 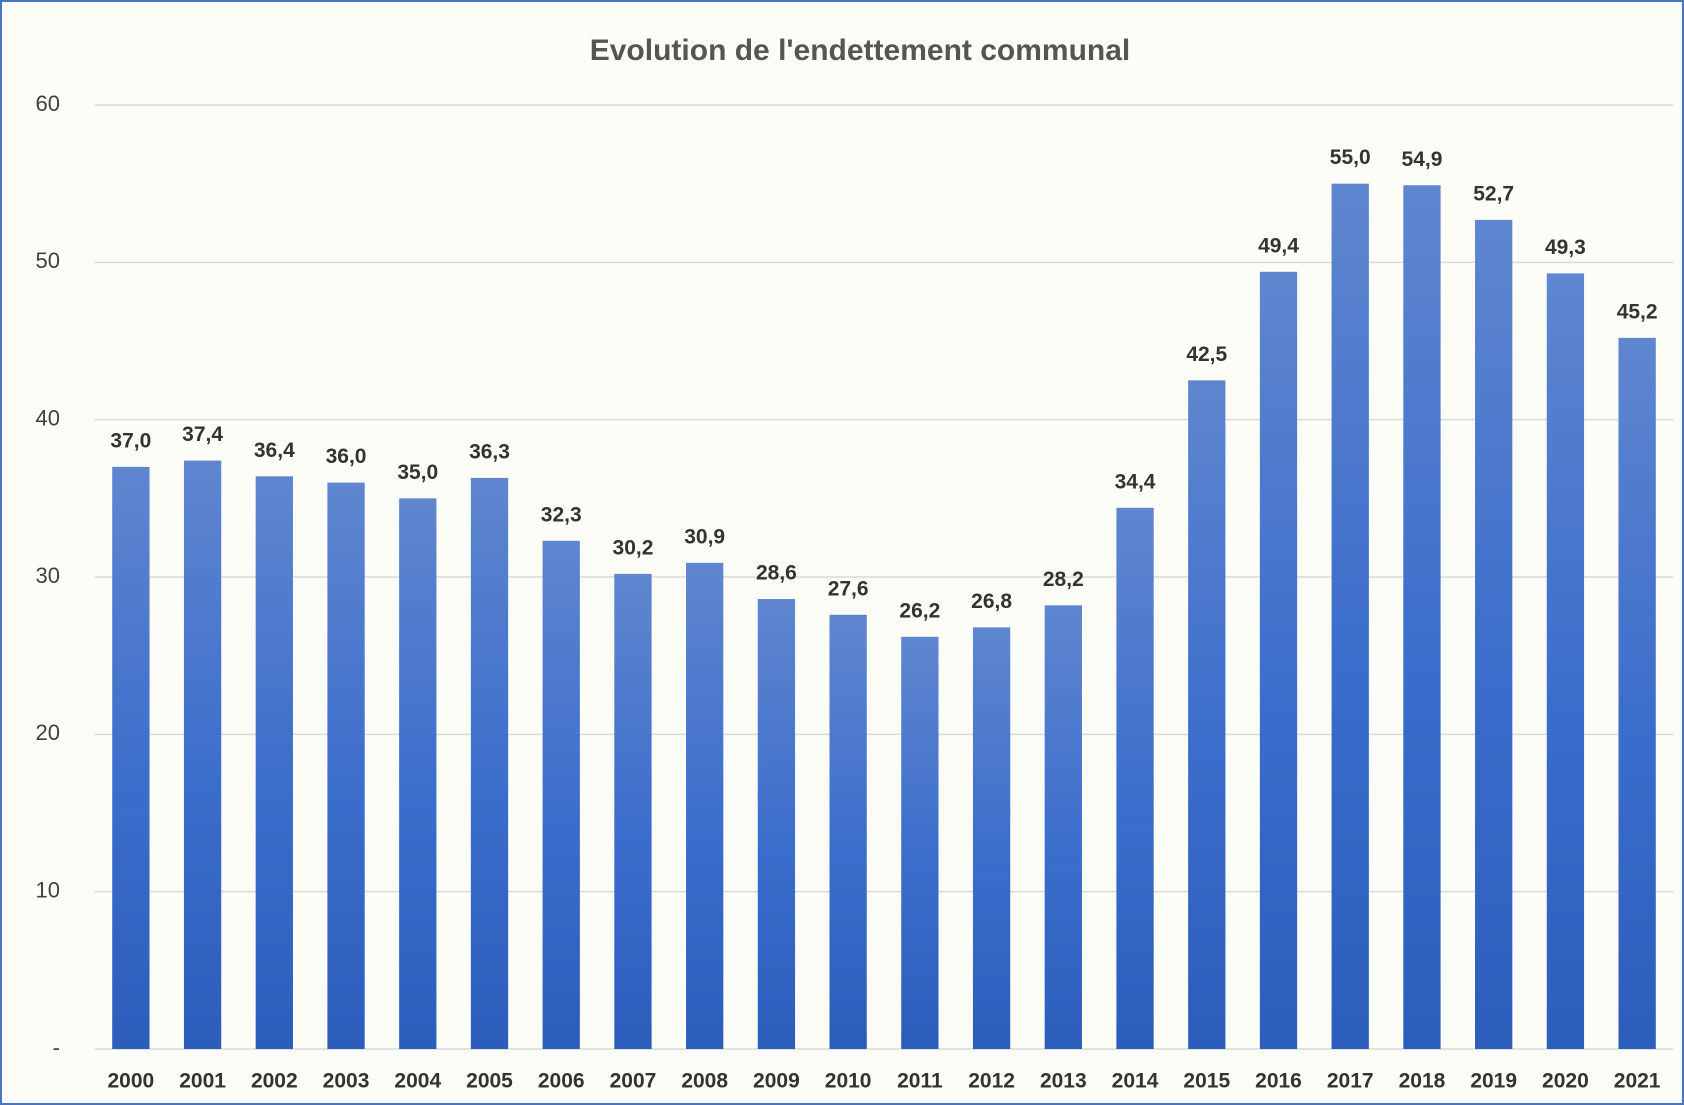 I want to click on y-tick-label: -, so click(x=56, y=1047).